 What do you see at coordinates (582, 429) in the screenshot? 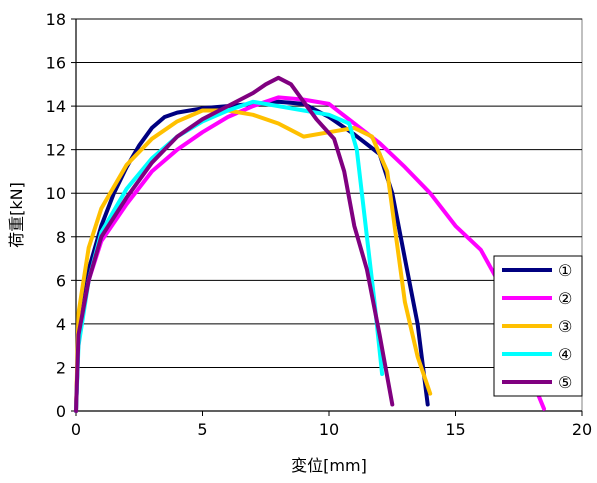
I see `x-tick-label: 20` at bounding box center [582, 429].